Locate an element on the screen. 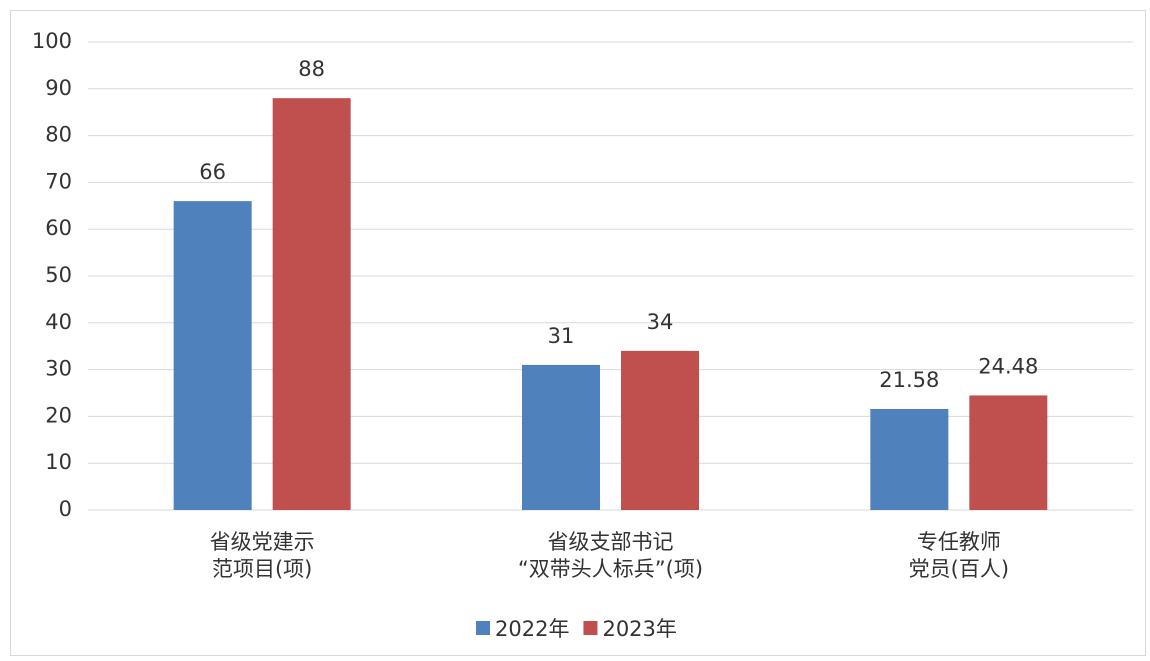 This screenshot has height=661, width=1150. data-label: 24.48 is located at coordinates (1008, 366).